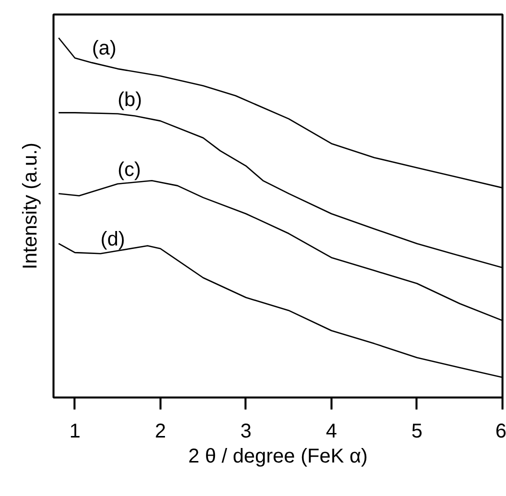 The height and width of the screenshot is (496, 506). Describe the element at coordinates (500, 431) in the screenshot. I see `x-tick-label: 6` at that location.